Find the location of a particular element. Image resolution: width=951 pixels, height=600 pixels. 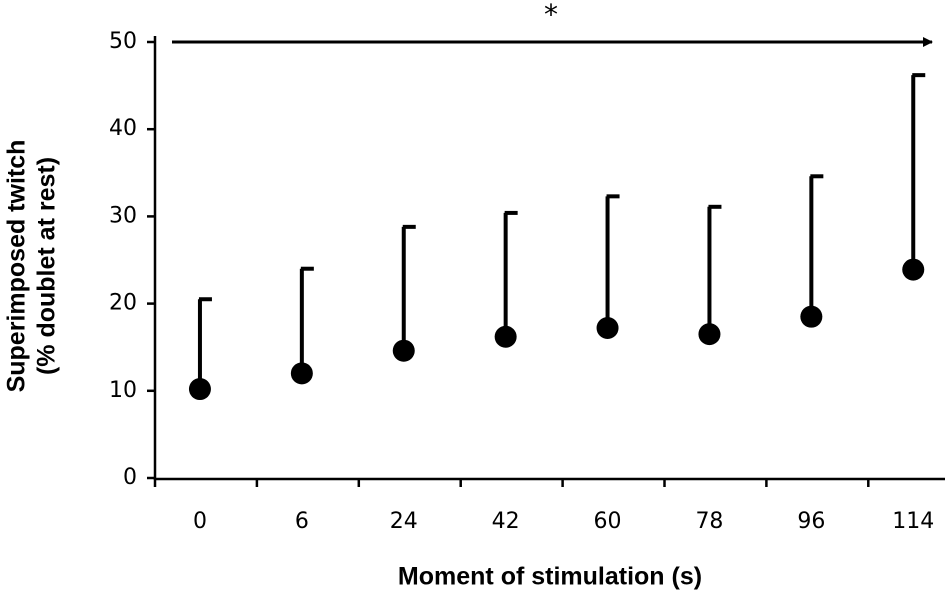

y-tick-label: 50 is located at coordinates (123, 41).